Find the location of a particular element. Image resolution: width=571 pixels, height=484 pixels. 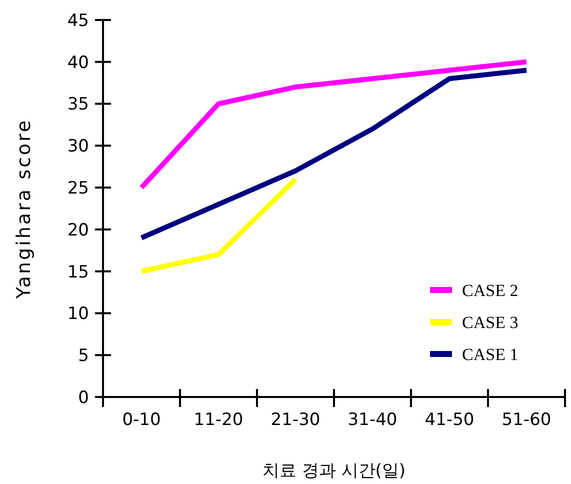

y-tick-label: 45 is located at coordinates (78, 20).